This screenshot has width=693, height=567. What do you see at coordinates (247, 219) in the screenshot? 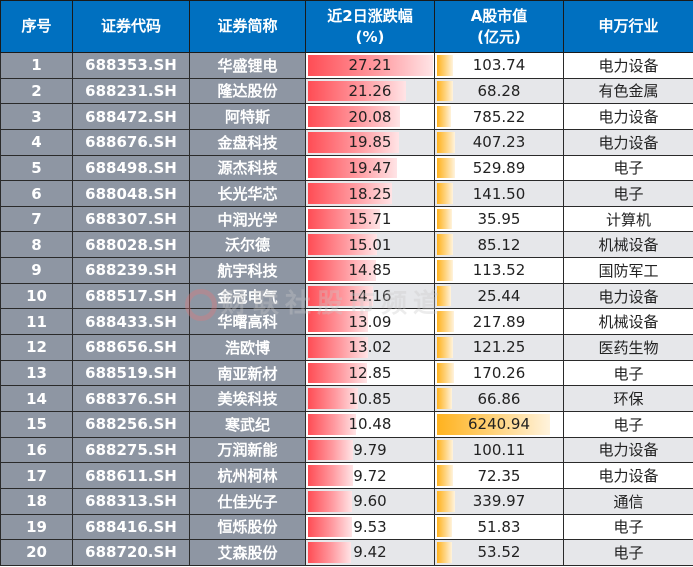
I see `cell-name: 中润光学` at bounding box center [247, 219].